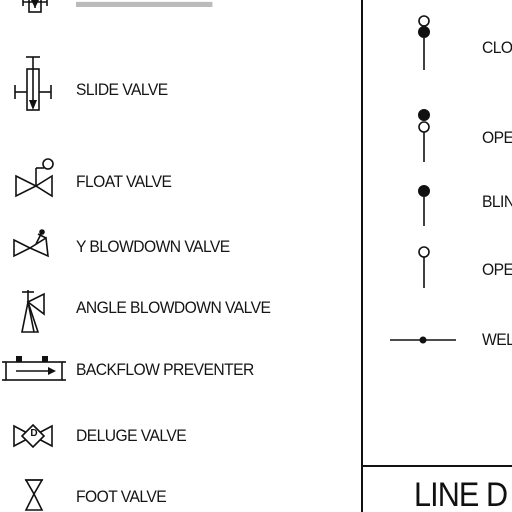 This screenshot has width=512, height=512. I want to click on y-blowdown-valve-icon, so click(34, 245).